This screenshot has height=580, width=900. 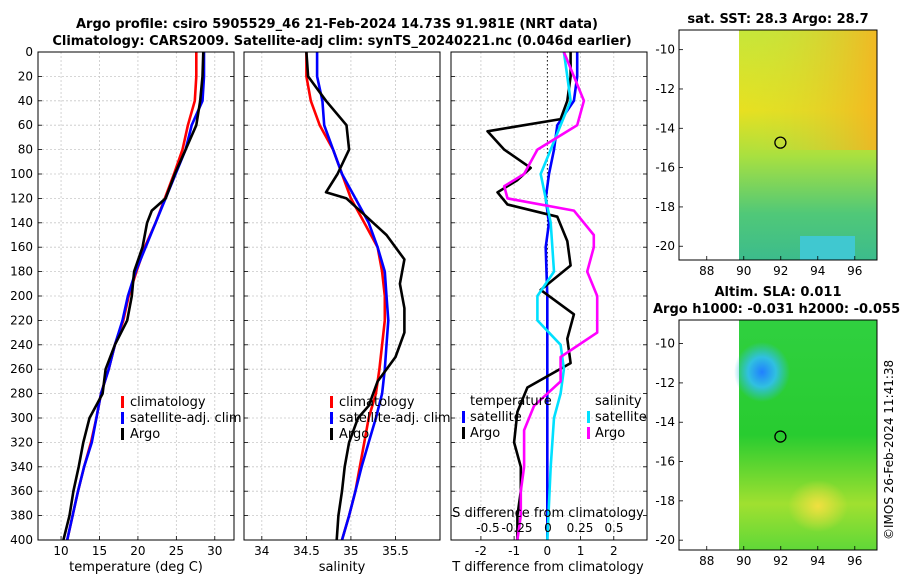 I want to click on legend-title-salinity: salinity, so click(x=618, y=401).